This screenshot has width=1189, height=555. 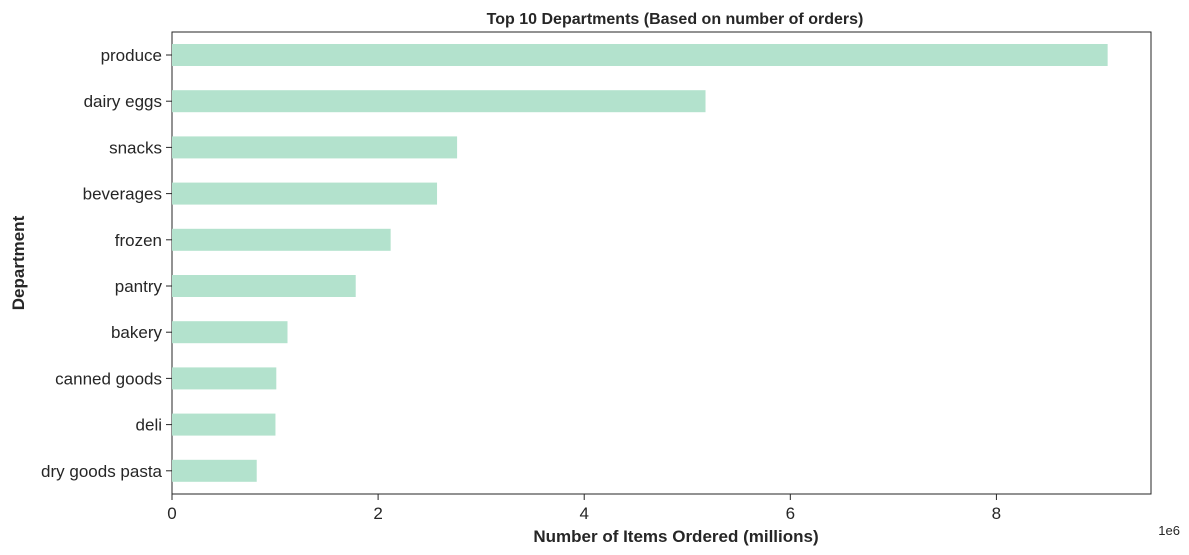 I want to click on x-ticks-layer: 0 2 4 6 8, so click(x=584, y=508).